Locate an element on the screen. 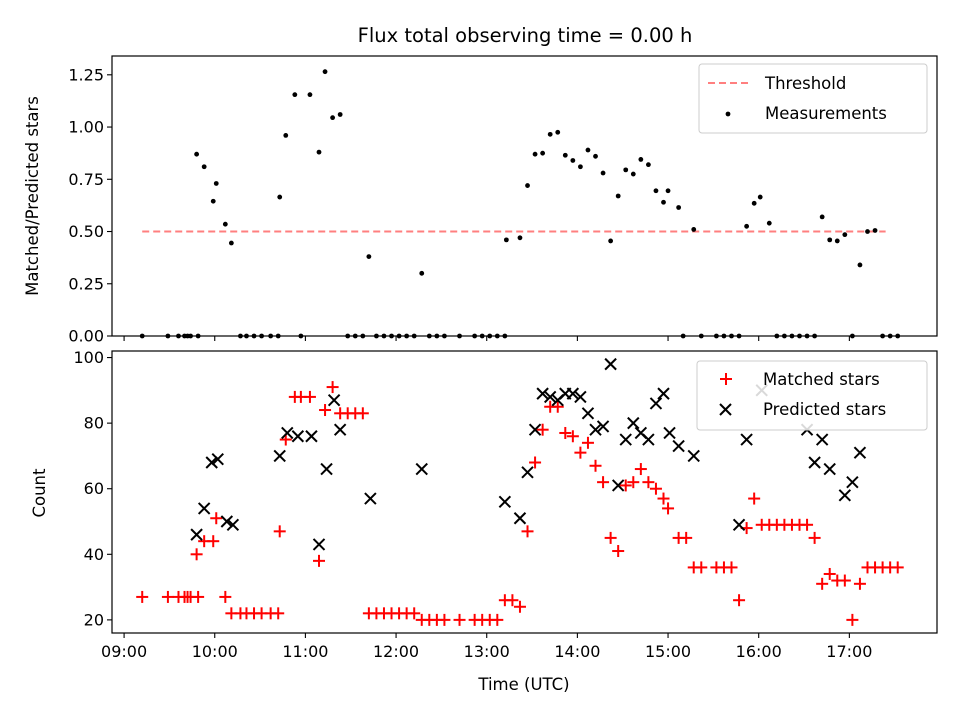  top-panel-legend: Threshold Measurements is located at coordinates (813, 98).